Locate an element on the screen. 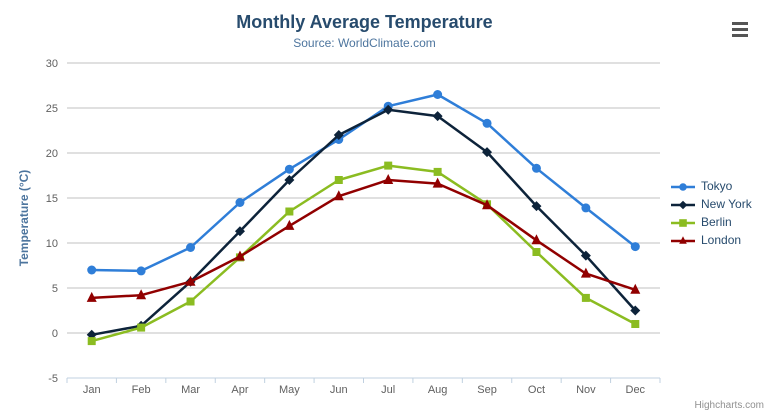 The height and width of the screenshot is (416, 769). legend-label: Tokyo is located at coordinates (717, 186).